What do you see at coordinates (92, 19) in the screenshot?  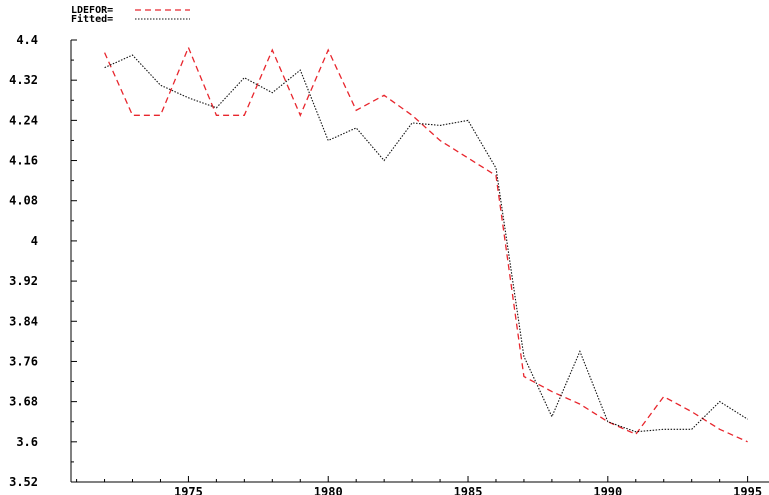 I see `legend-label: Fitted=` at bounding box center [92, 19].